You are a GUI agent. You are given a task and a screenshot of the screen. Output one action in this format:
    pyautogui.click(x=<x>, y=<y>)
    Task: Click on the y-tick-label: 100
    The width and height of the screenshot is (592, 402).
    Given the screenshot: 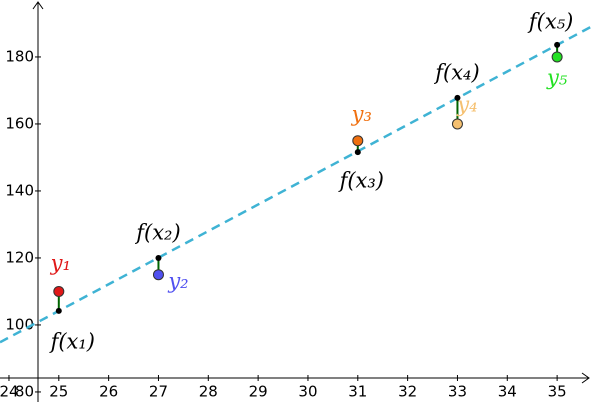 What is the action you would take?
    pyautogui.click(x=19, y=324)
    